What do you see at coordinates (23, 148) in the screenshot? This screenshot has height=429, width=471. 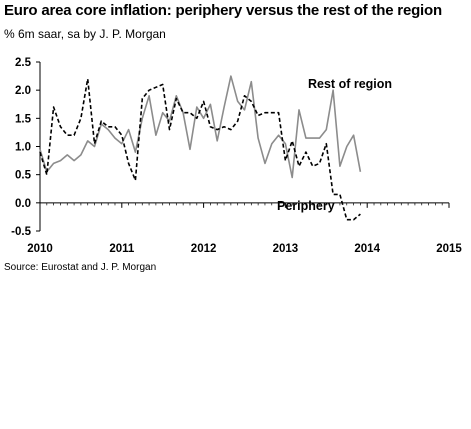 I see `y-tick-label: 1.0` at bounding box center [23, 148].